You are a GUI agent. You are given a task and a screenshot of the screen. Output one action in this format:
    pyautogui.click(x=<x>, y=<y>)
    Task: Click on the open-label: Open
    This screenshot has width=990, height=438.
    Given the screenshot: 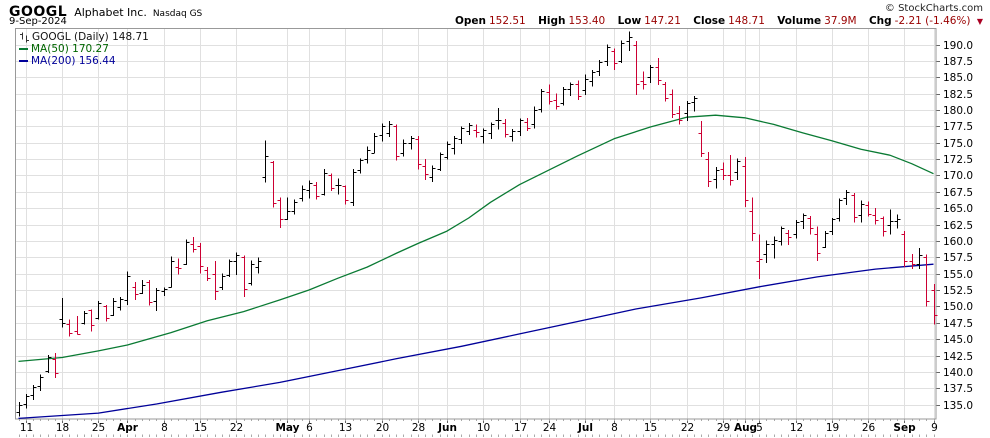 What is the action you would take?
    pyautogui.click(x=470, y=21)
    